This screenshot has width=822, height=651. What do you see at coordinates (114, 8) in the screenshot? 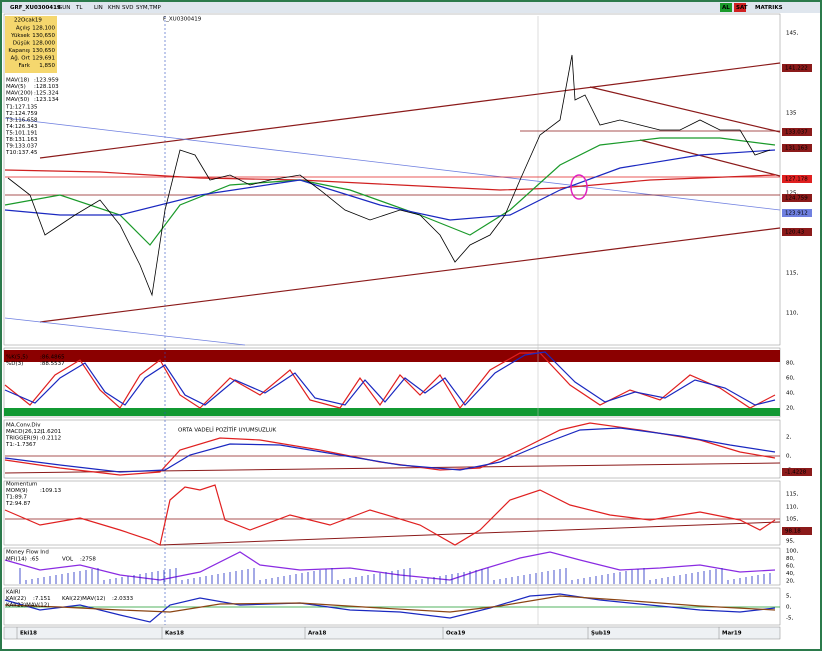
I see `toolbar-item: KHN` at bounding box center [114, 8].